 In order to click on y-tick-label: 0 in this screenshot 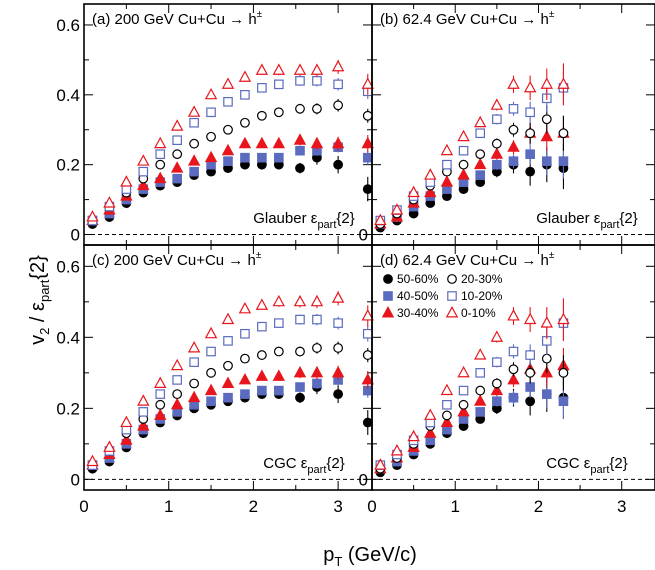, I will do `click(75, 235)`.